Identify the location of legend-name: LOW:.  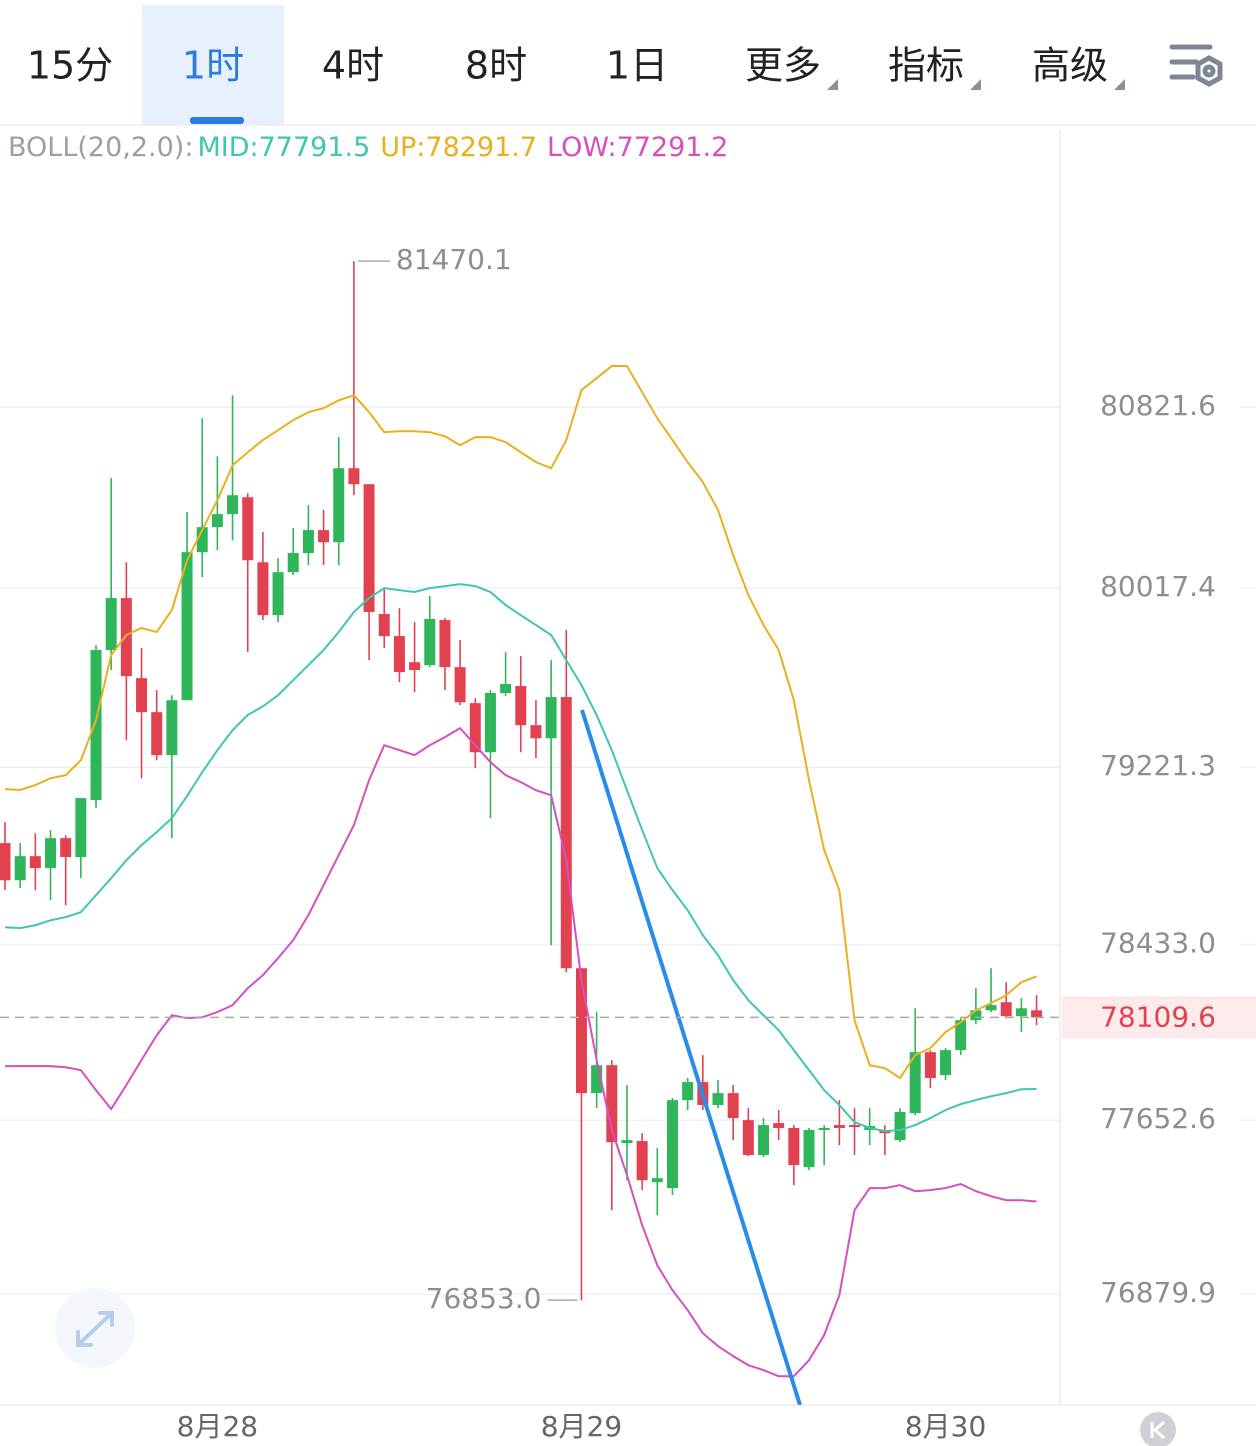
(582, 147).